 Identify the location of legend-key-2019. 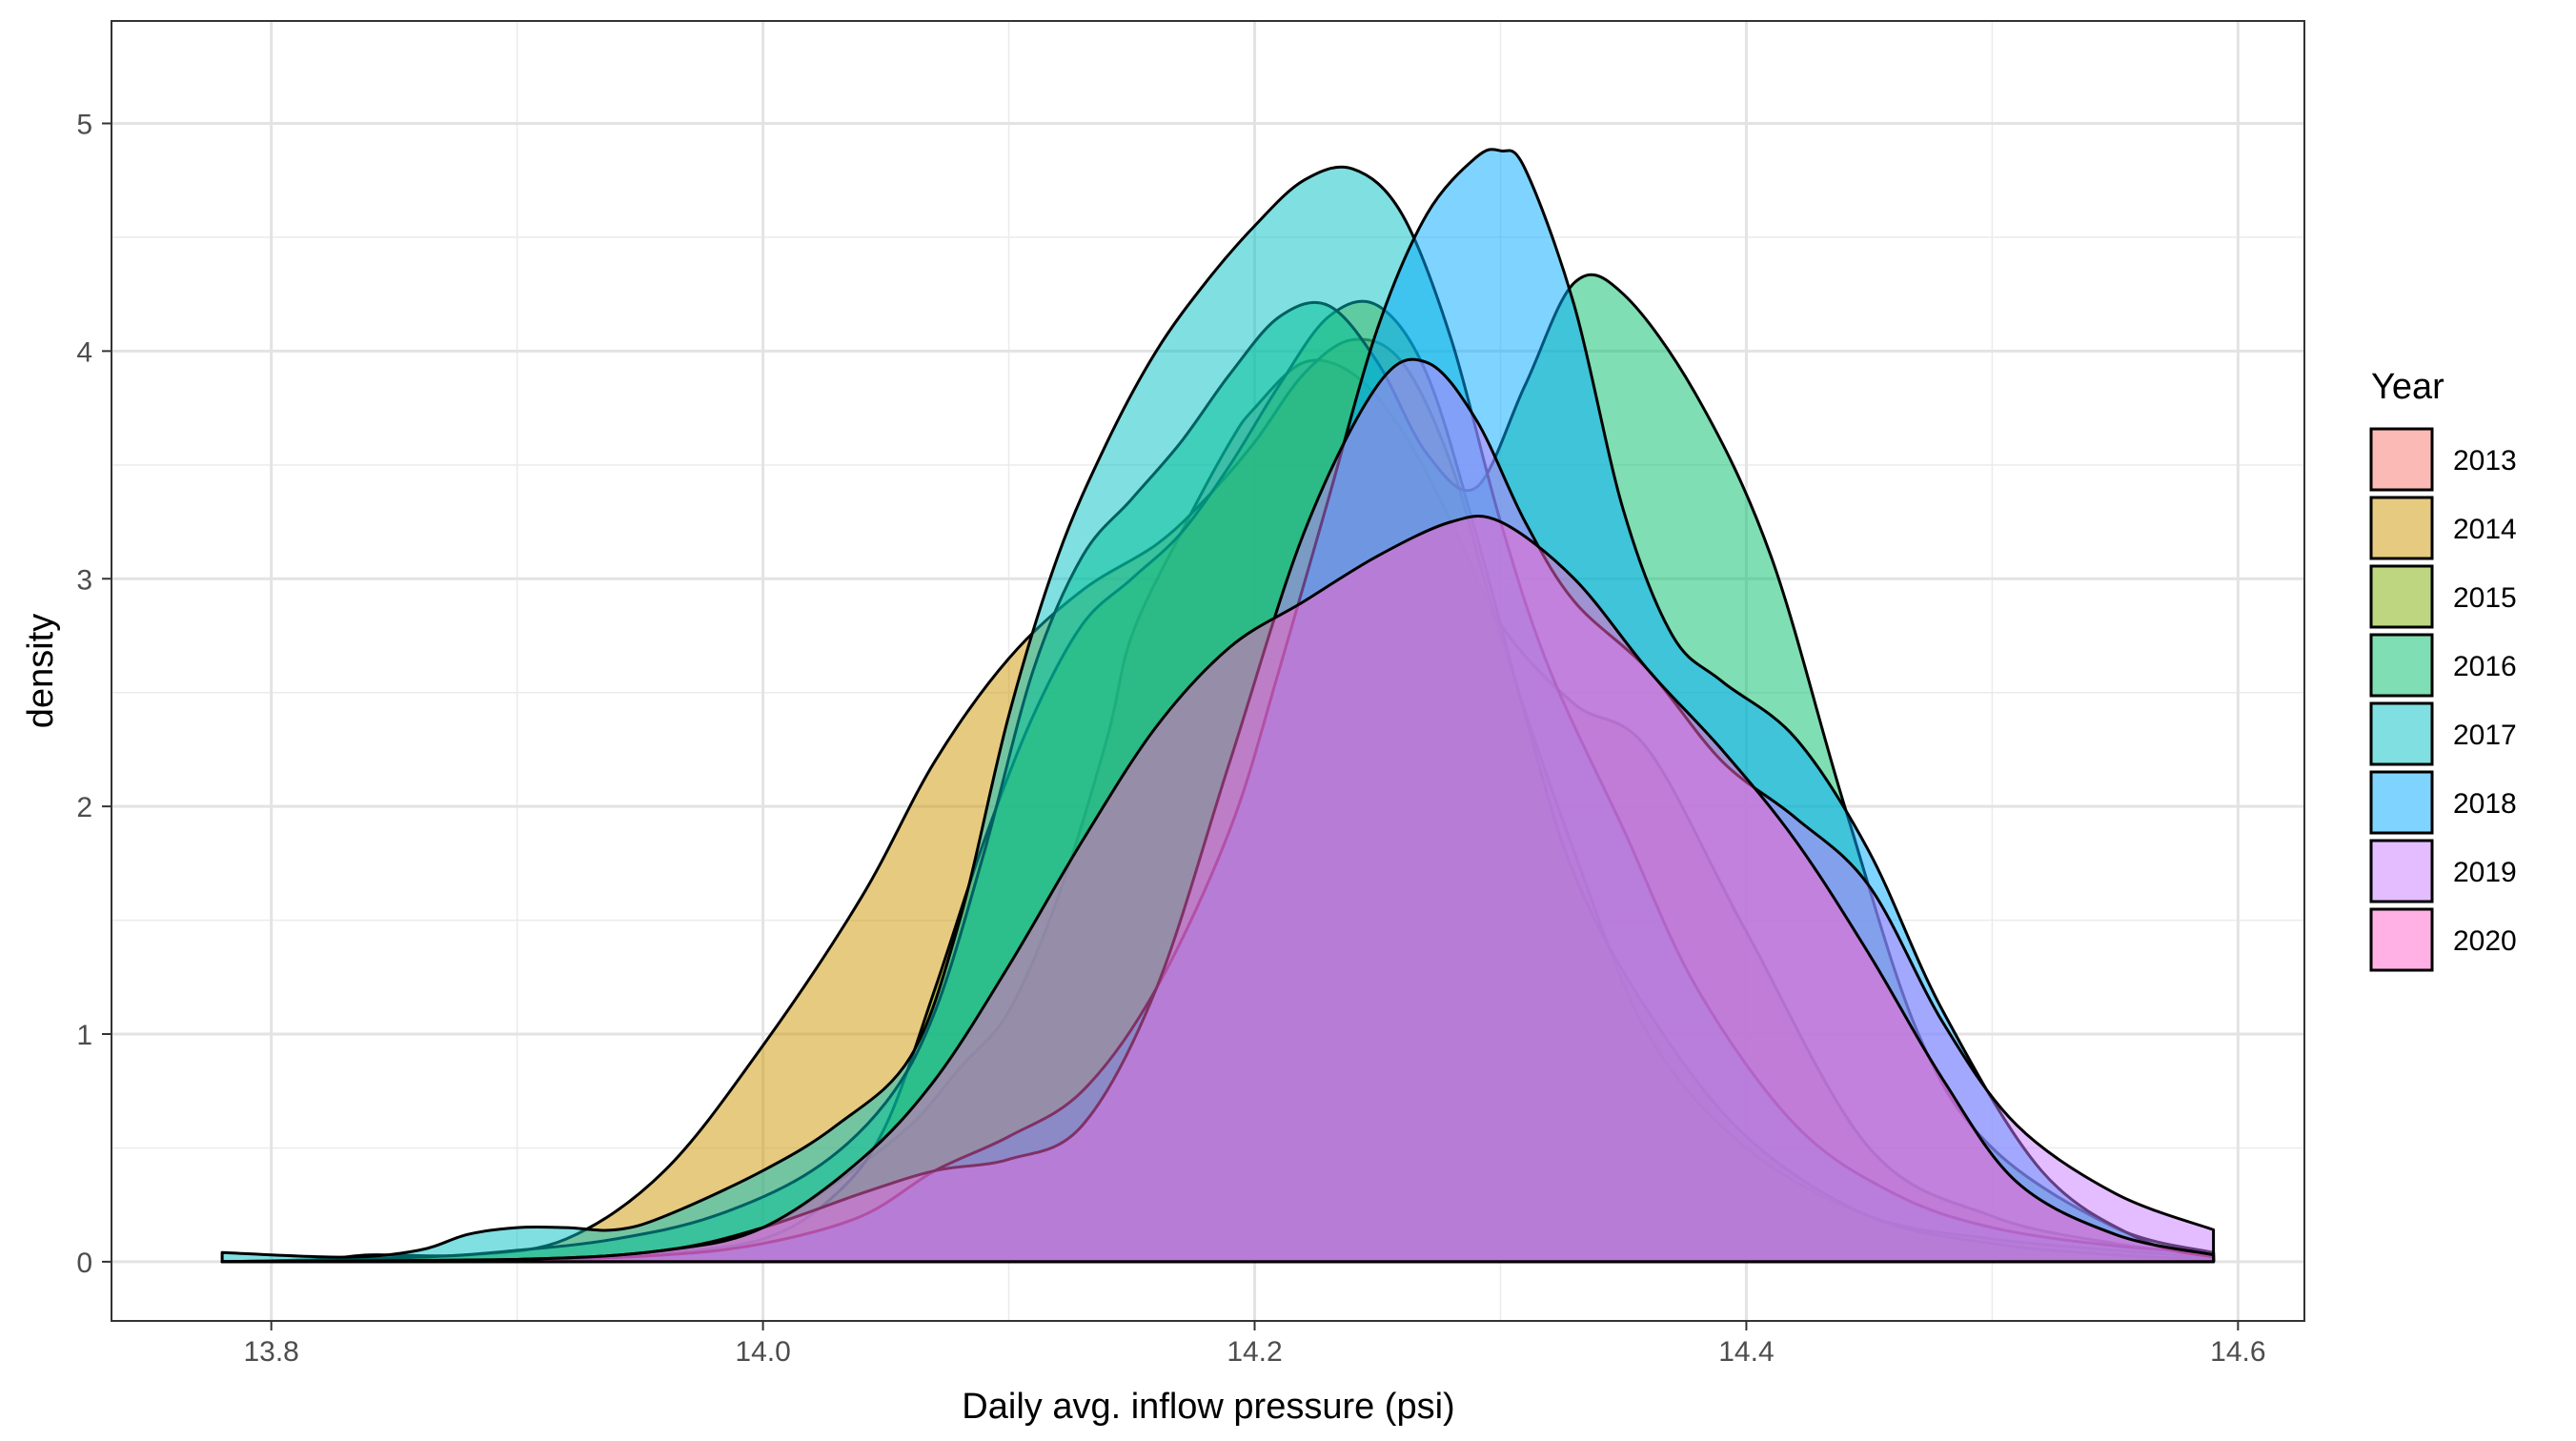
(2402, 871).